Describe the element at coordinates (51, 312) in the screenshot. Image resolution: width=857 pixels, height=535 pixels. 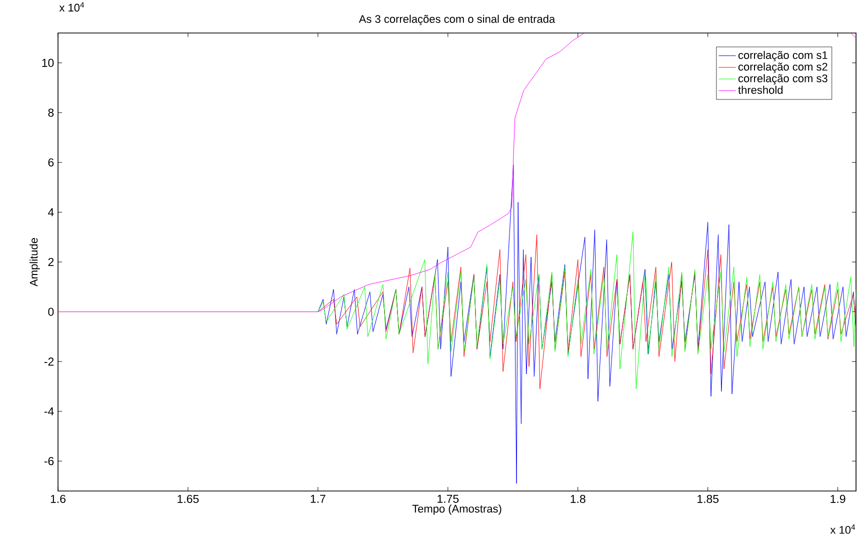
I see `y-tick-label: 0` at that location.